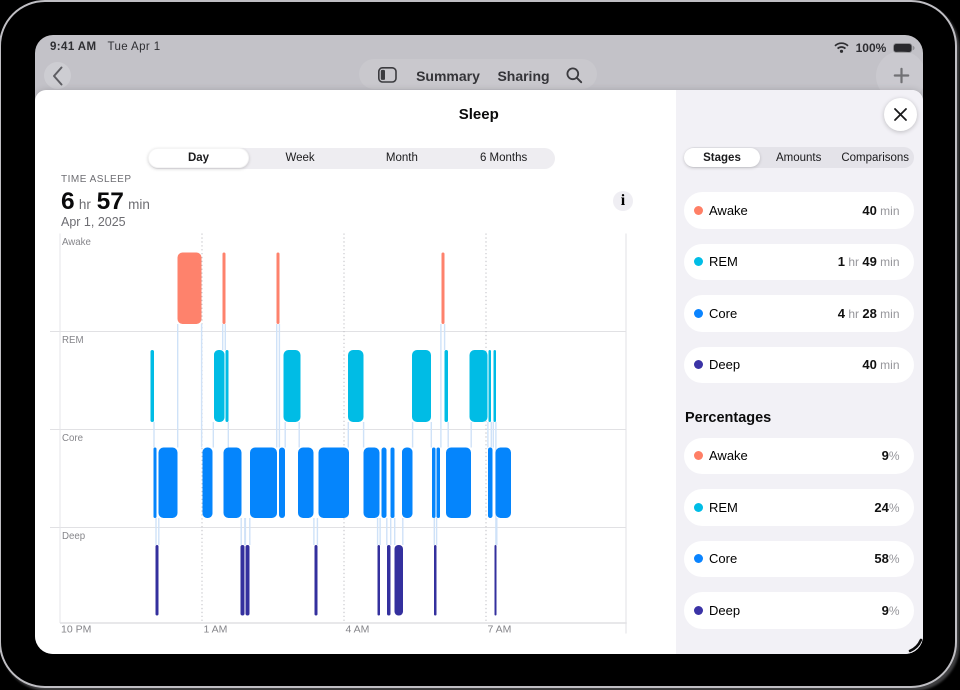 The image size is (960, 690). Describe the element at coordinates (73, 340) in the screenshot. I see `svg-text: REM` at that location.